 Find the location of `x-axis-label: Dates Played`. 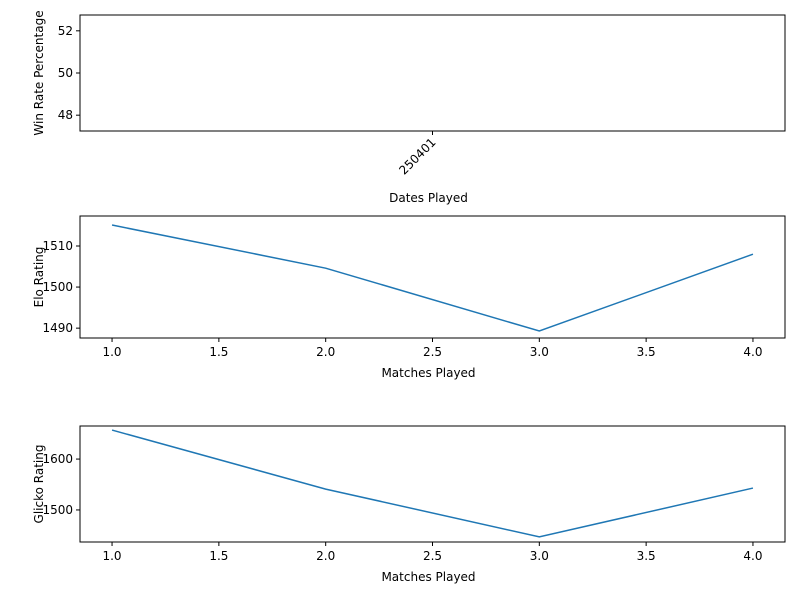

x-axis-label: Dates Played is located at coordinates (428, 198).